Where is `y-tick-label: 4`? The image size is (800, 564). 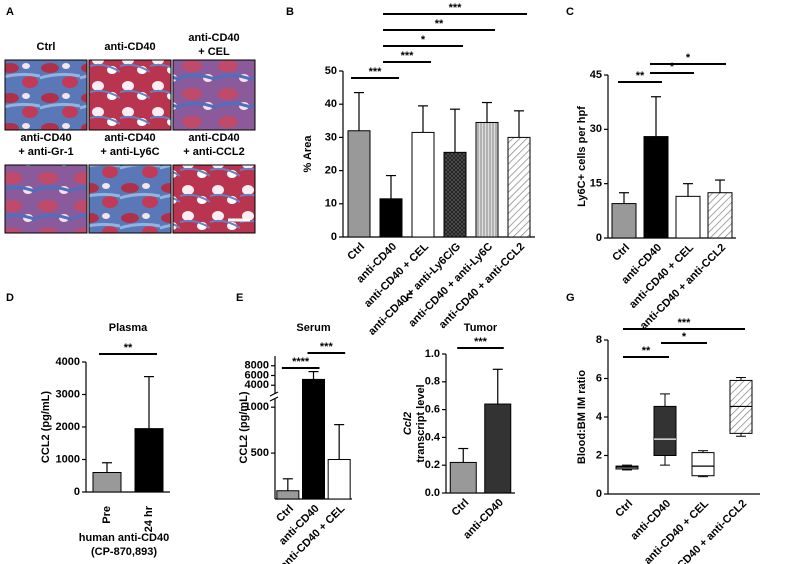 y-tick-label: 4 is located at coordinates (599, 417).